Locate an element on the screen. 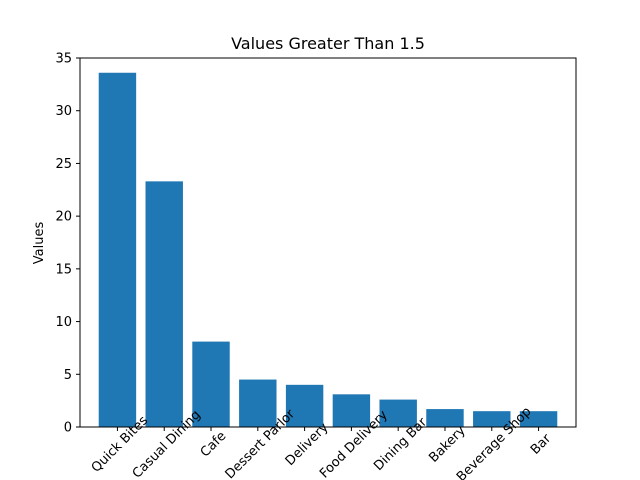 This screenshot has height=480, width=640. y-tick-label: 35 is located at coordinates (63, 59).